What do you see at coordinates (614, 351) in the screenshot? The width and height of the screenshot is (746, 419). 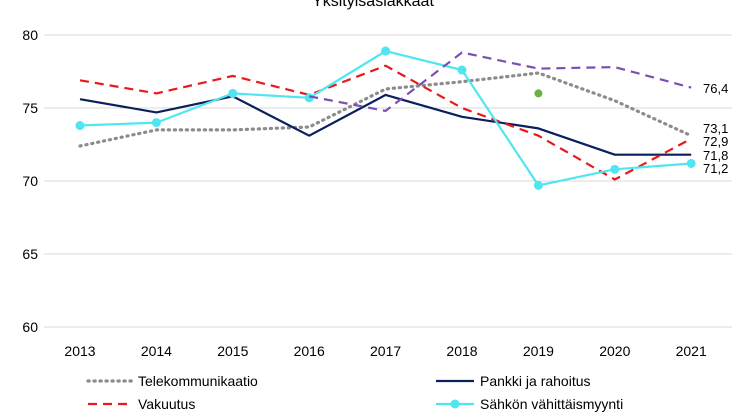 I see `x-tick-label: 2020` at bounding box center [614, 351].